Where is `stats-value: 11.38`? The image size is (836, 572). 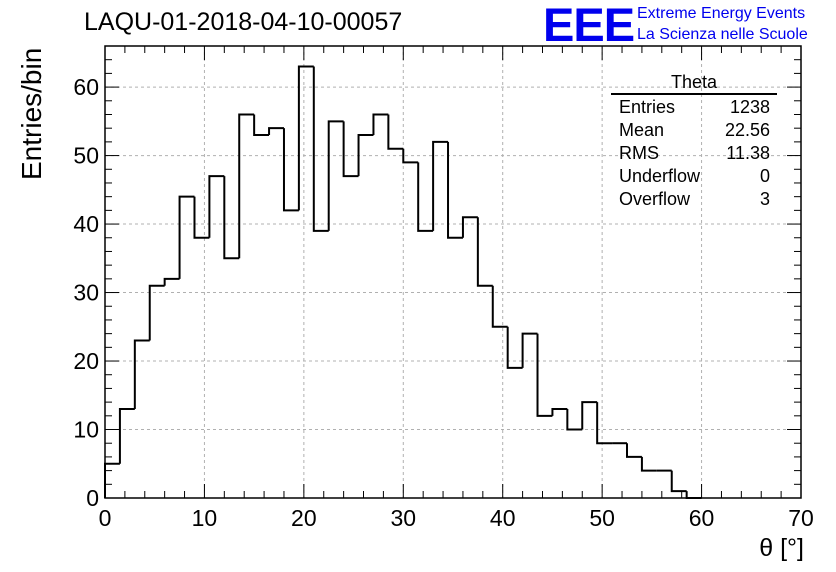
stats-value: 11.38 is located at coordinates (748, 153).